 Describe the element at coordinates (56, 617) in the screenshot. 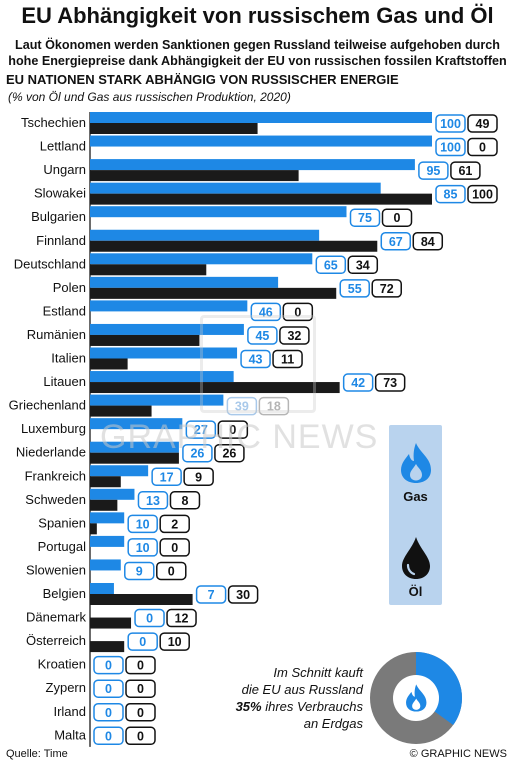

I see `category-label: Dänemark` at that location.